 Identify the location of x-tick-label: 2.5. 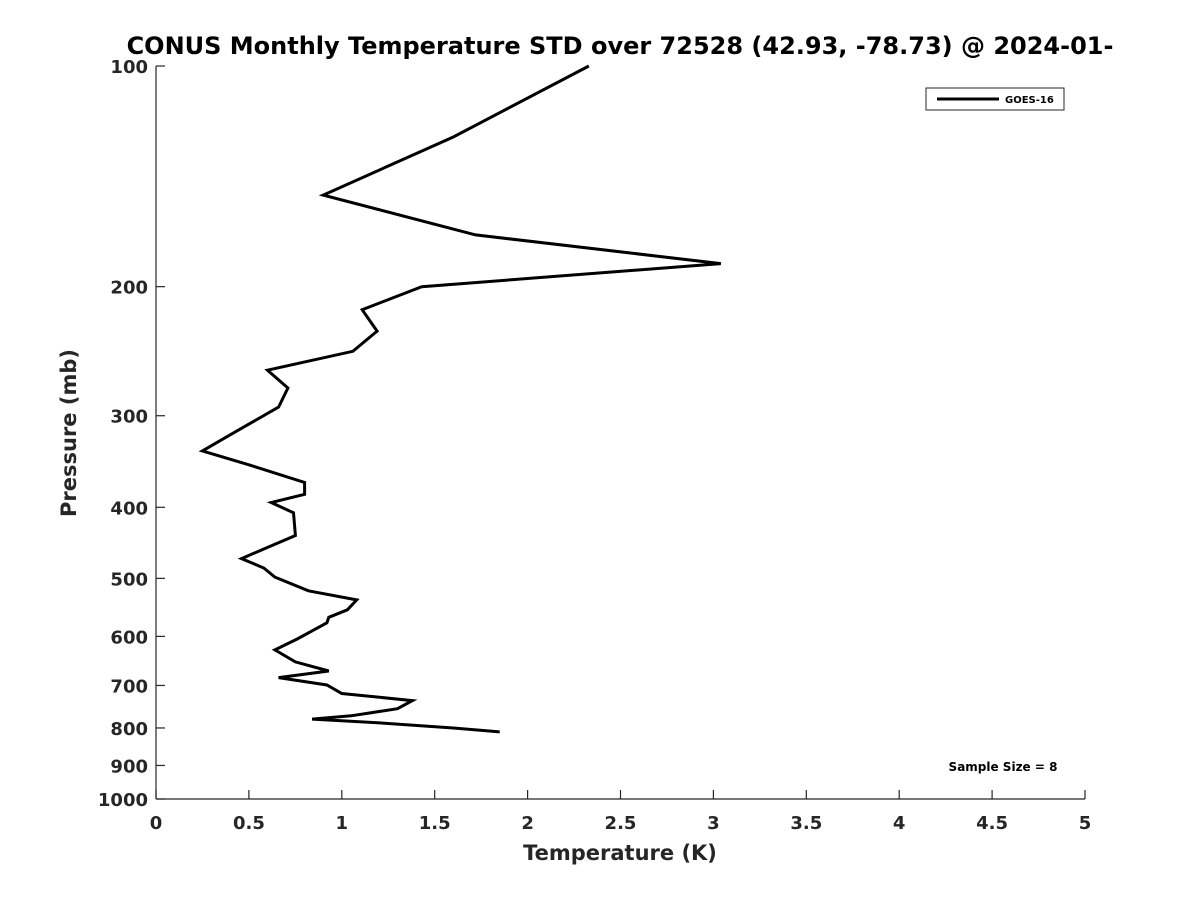
(621, 823).